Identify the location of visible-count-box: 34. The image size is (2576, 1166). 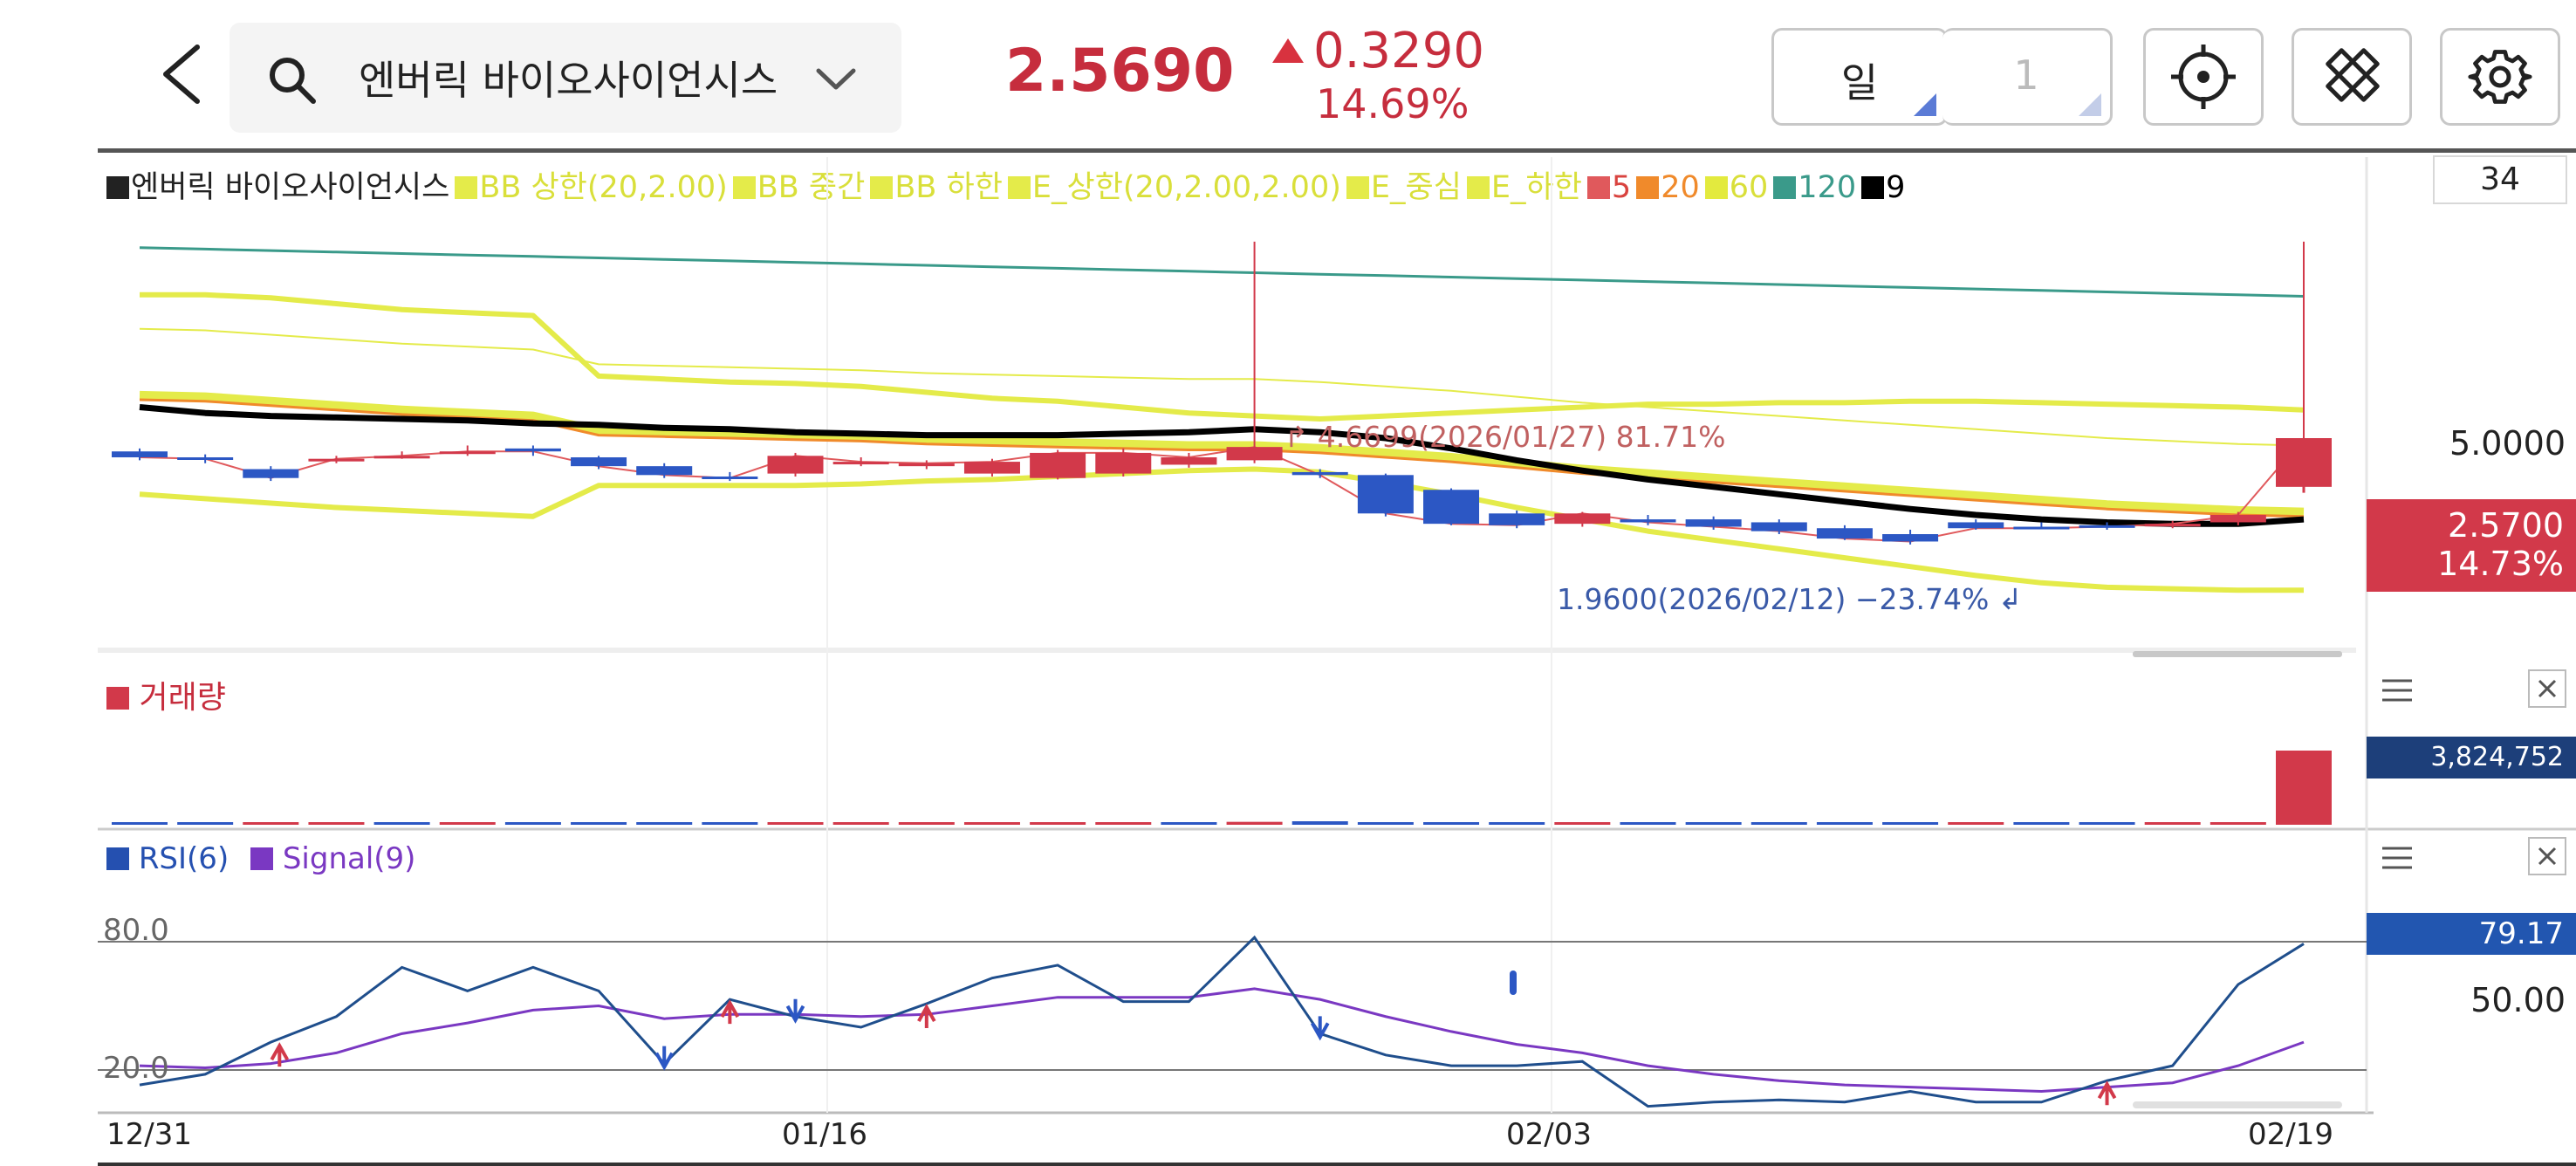
(2500, 179).